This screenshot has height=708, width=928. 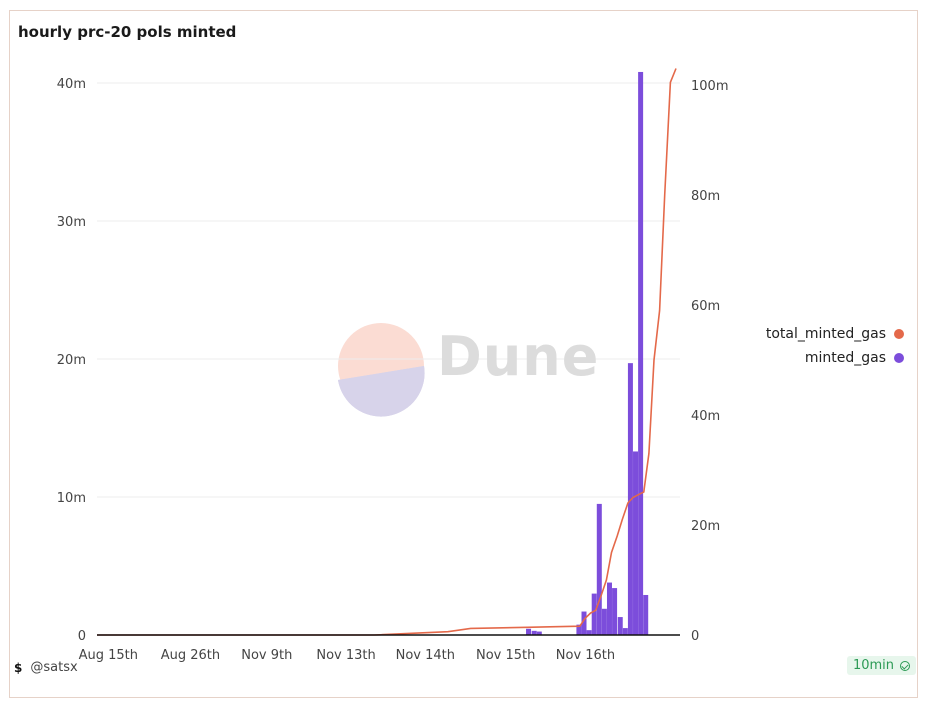 I want to click on author-icon: $, so click(x=18, y=667).